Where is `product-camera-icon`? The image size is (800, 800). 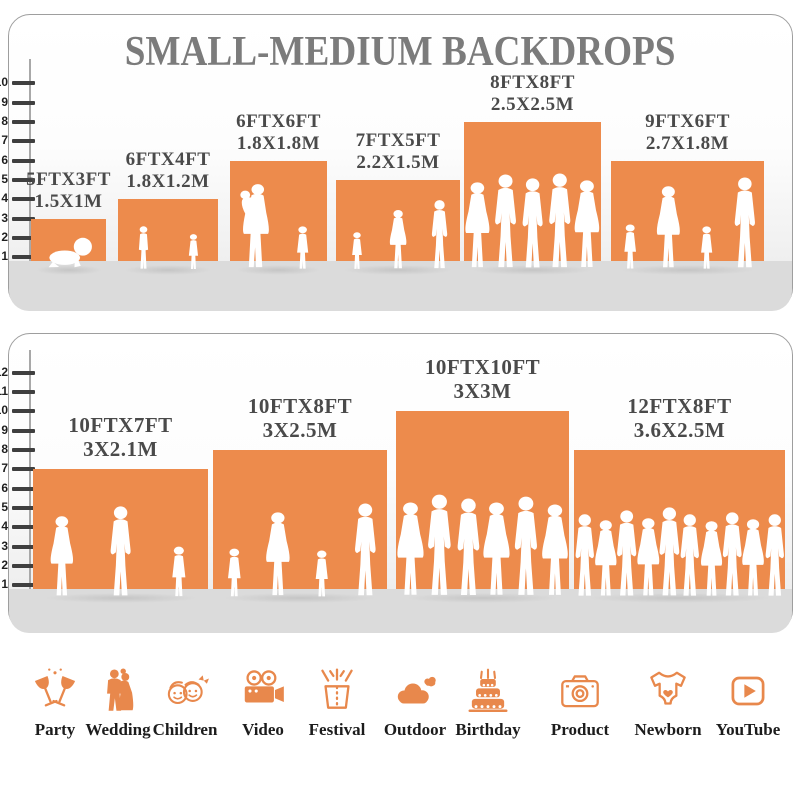
product-camera-icon is located at coordinates (580, 692).